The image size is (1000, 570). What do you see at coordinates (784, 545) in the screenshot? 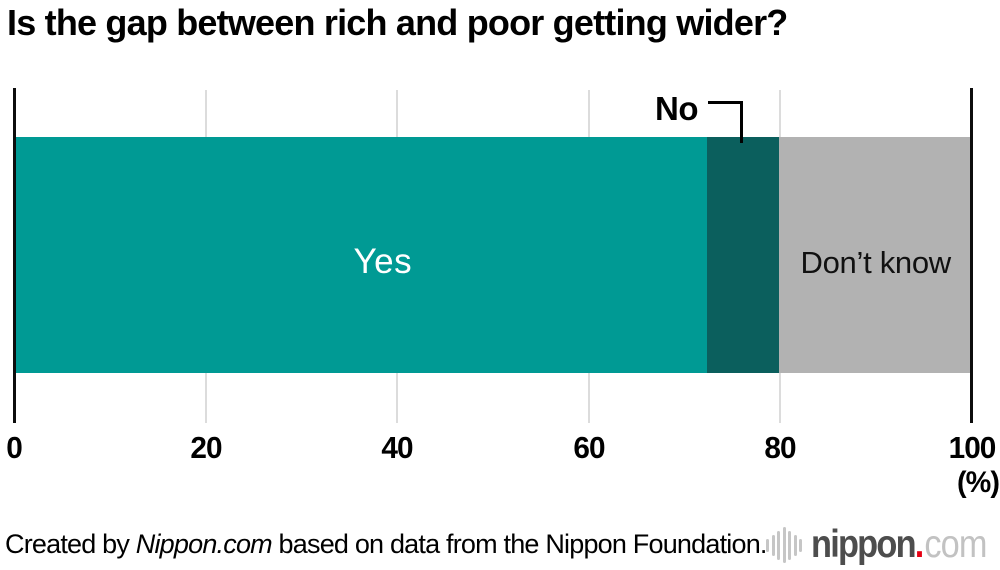
I see `waveform-icon` at bounding box center [784, 545].